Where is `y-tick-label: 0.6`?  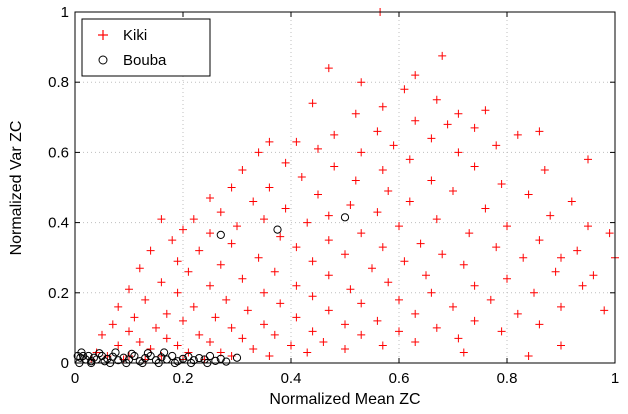 y-tick-label: 0.6 is located at coordinates (58, 152).